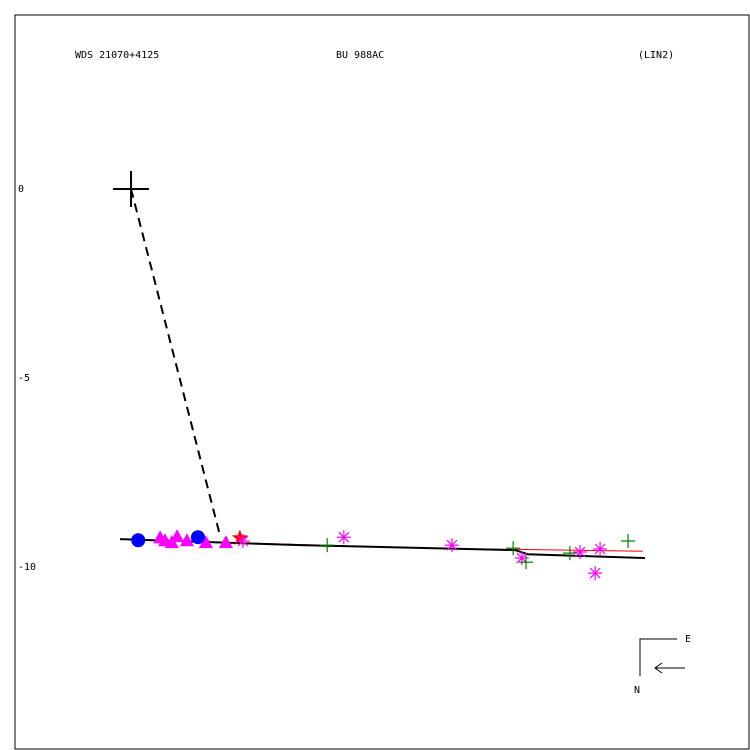 This screenshot has height=750, width=750. What do you see at coordinates (24, 378) in the screenshot?
I see `y-tick-label: -5` at bounding box center [24, 378].